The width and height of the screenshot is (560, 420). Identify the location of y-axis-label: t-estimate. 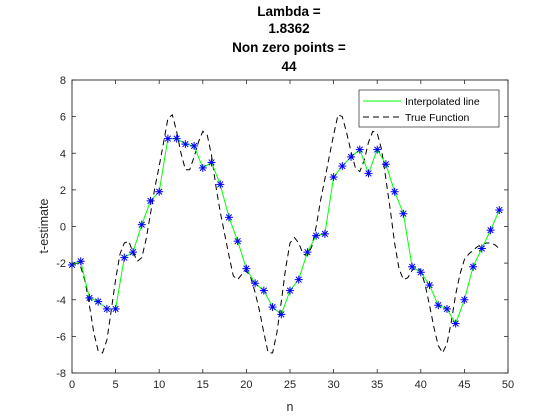
(44, 226).